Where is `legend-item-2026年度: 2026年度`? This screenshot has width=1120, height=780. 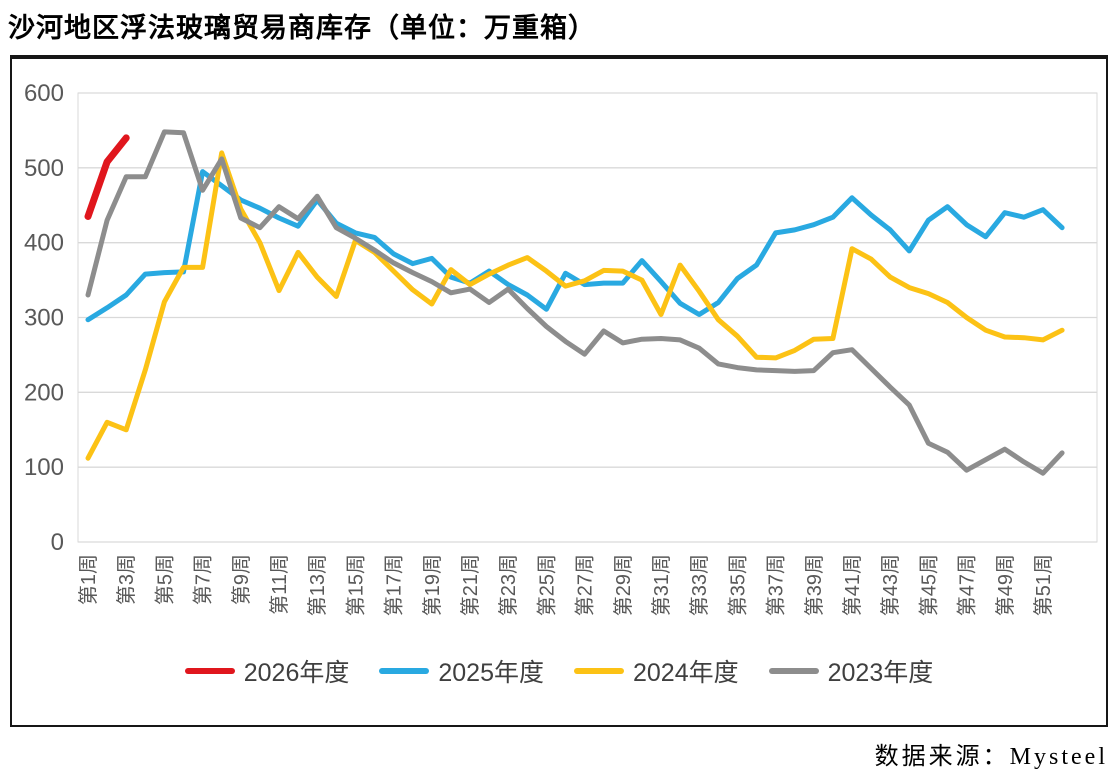 legend-item-2026年度: 2026年度 is located at coordinates (267, 671).